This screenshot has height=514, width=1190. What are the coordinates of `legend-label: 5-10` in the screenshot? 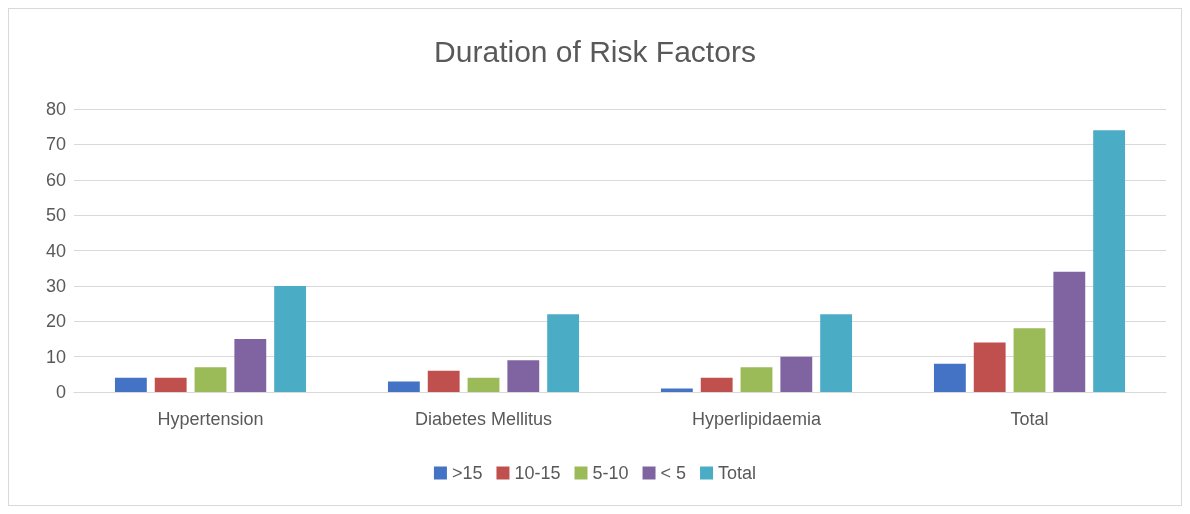 It's located at (610, 473).